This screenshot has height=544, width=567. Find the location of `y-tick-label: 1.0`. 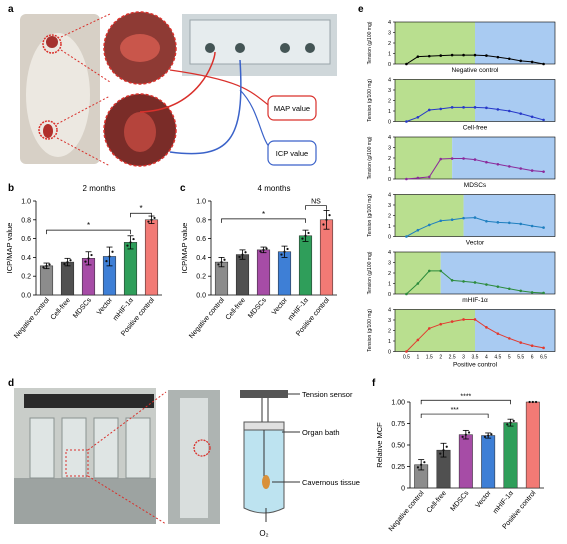

y-tick-label: 1.0 is located at coordinates (201, 202).